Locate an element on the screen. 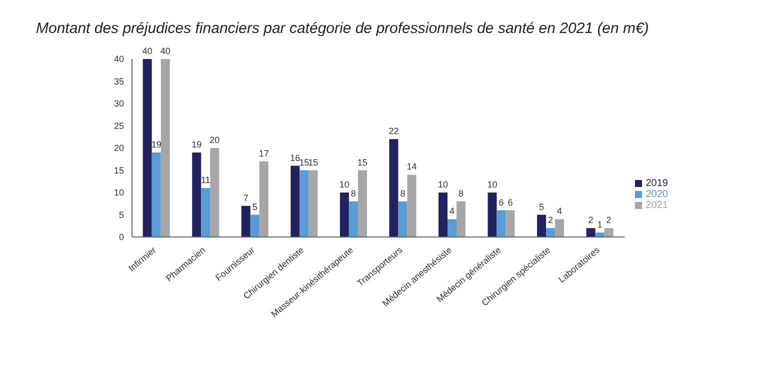 Image resolution: width=763 pixels, height=367 pixels. y-tick-label: 15 is located at coordinates (119, 170).